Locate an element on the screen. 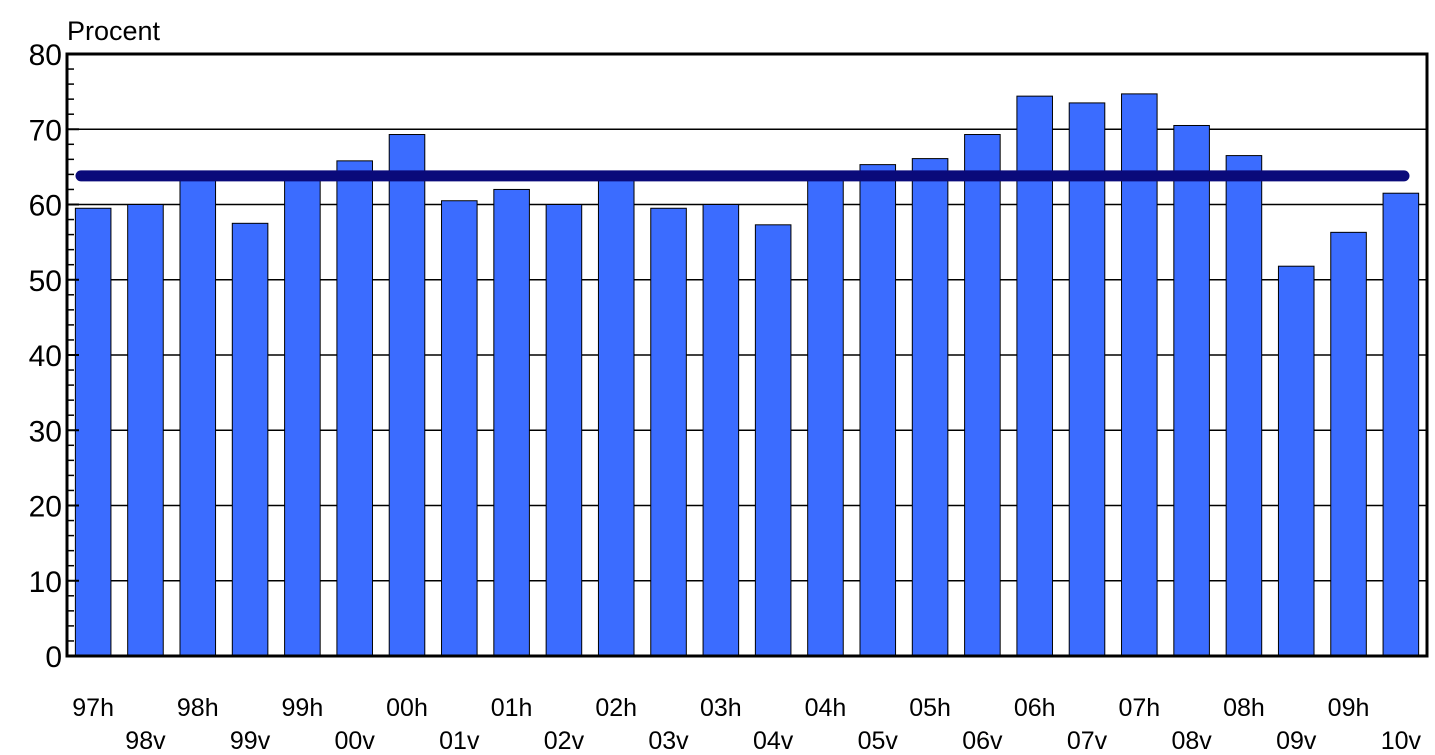 The height and width of the screenshot is (755, 1435). bar-05h is located at coordinates (930, 407).